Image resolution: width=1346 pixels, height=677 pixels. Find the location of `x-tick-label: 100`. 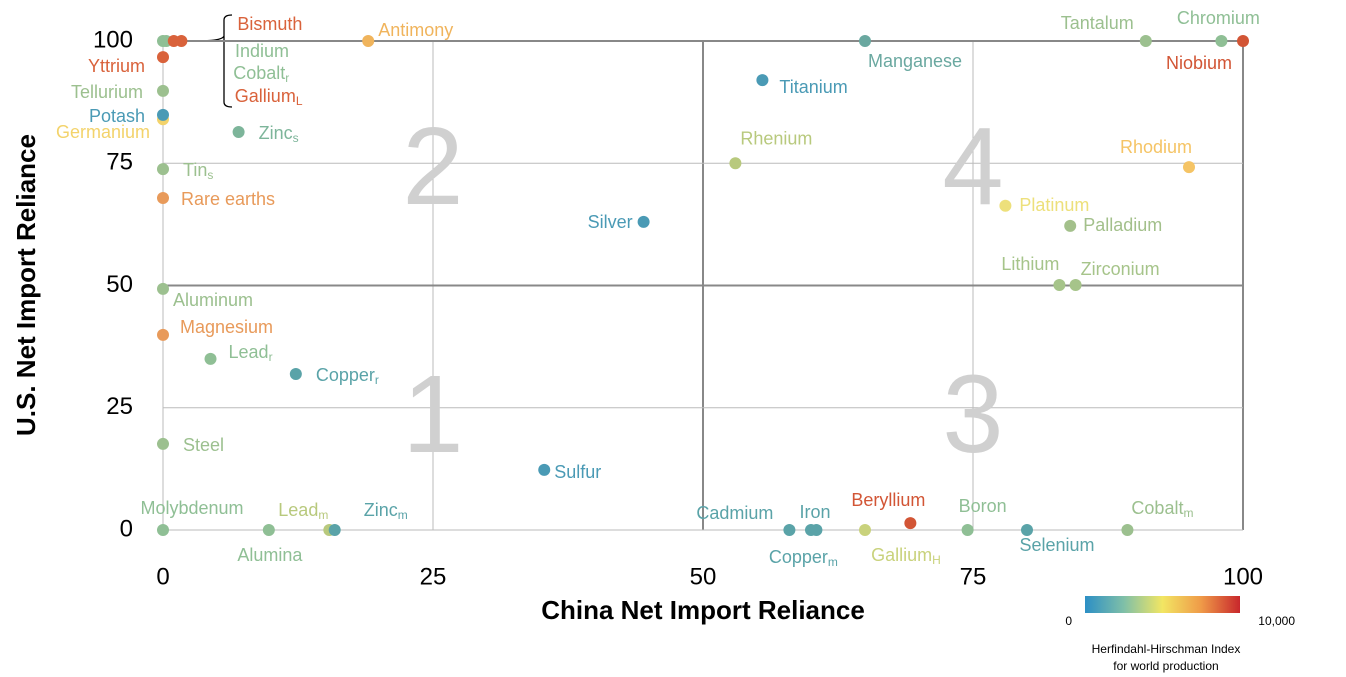

x-tick-label: 100 is located at coordinates (1243, 576).